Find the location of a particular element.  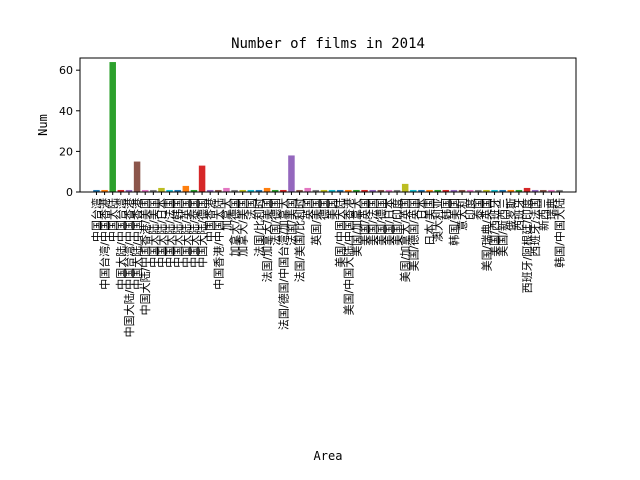

x-tick-label: 英国/美国 is located at coordinates (316, 222).